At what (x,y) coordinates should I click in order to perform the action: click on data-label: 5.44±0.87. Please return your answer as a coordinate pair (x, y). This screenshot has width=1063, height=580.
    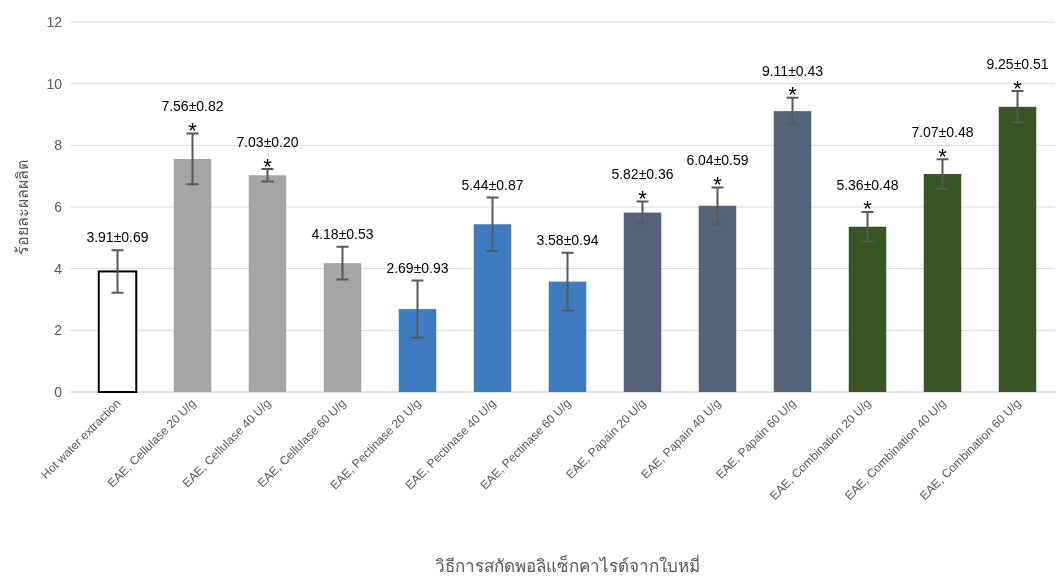
    Looking at the image, I should click on (492, 184).